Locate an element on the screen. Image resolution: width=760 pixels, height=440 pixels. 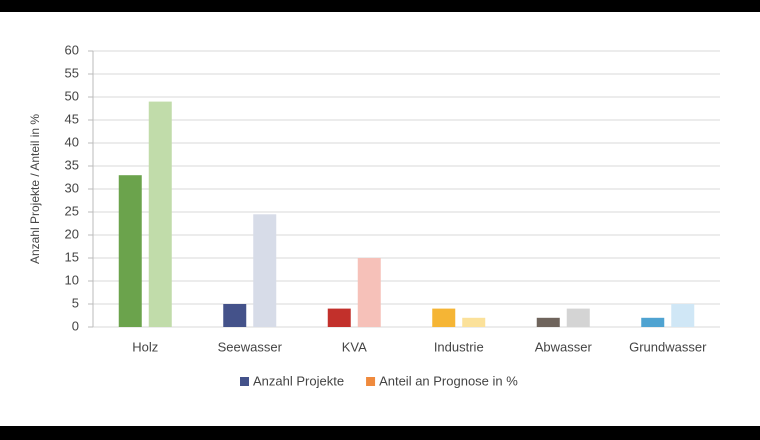
y-tick-label: 50 is located at coordinates (72, 95).